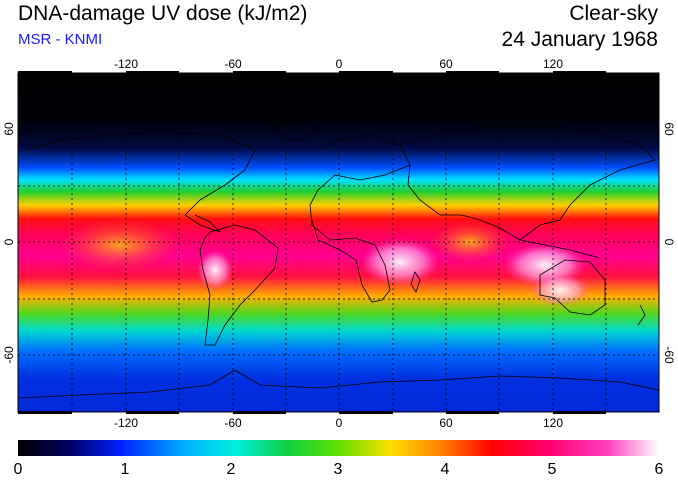  What do you see at coordinates (669, 355) in the screenshot?
I see `lat-label-right: -60` at bounding box center [669, 355].